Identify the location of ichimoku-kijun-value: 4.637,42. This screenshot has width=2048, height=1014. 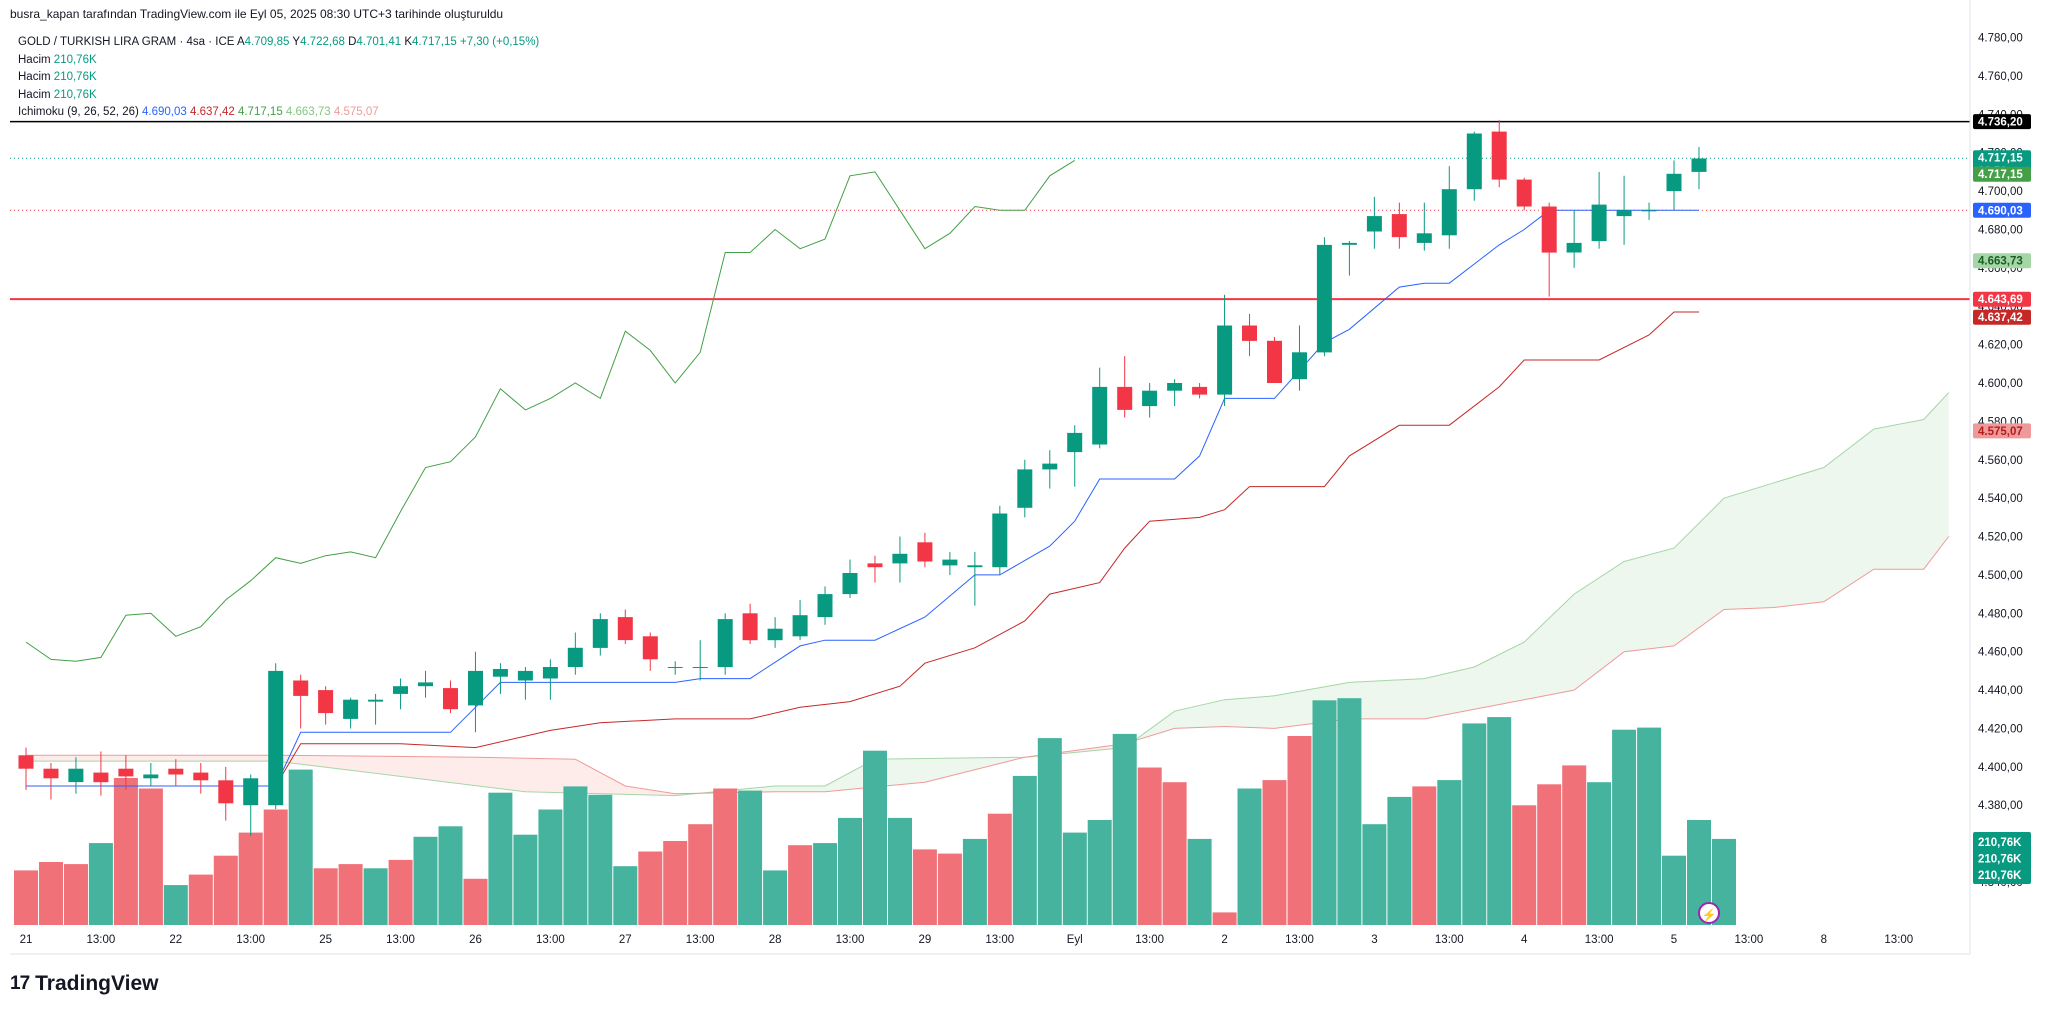
(212, 112).